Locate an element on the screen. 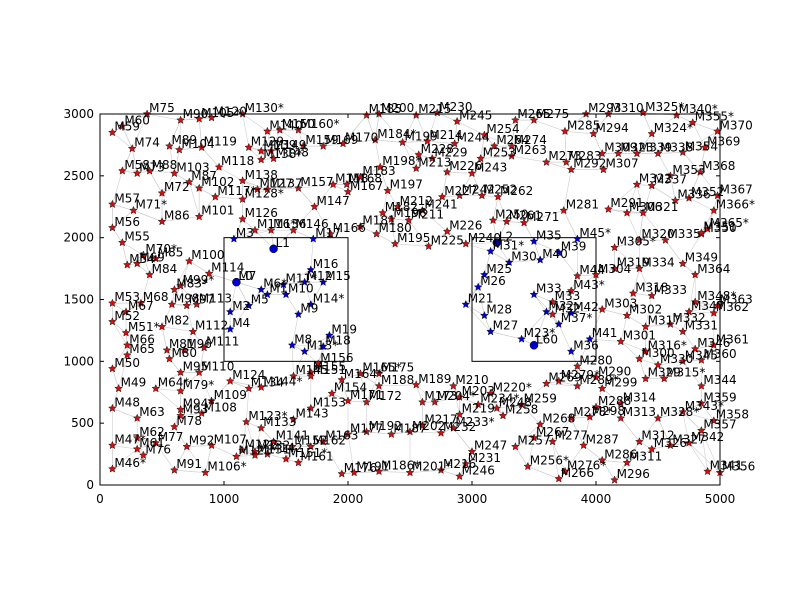  point-label: M91 is located at coordinates (189, 464).